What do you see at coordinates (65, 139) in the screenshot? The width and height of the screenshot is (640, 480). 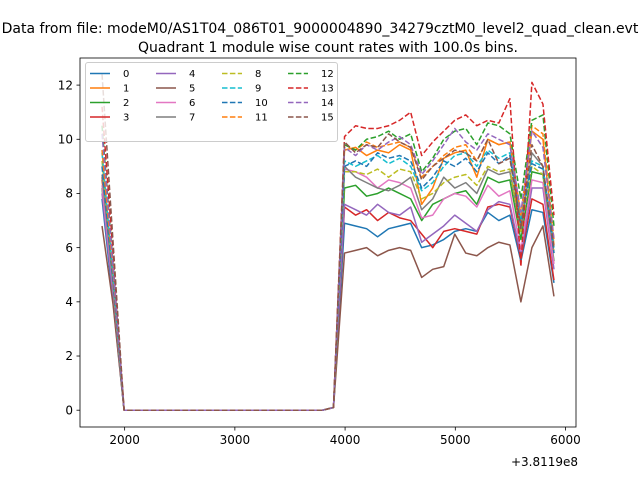 I see `y-tick-label: 10` at bounding box center [65, 139].